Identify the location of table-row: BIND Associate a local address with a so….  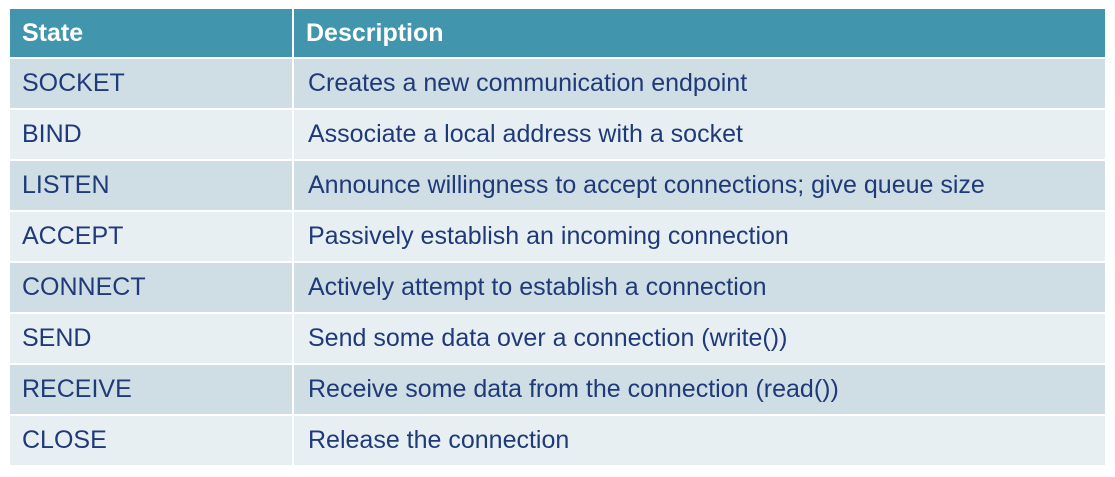
(557, 134).